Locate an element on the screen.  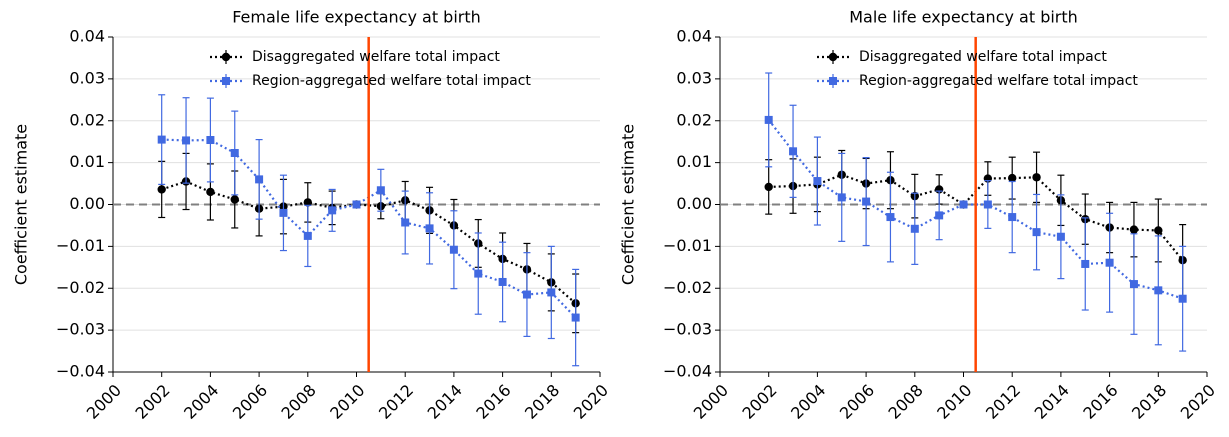
chart-title: Male life expectancy at birth is located at coordinates (963, 17).